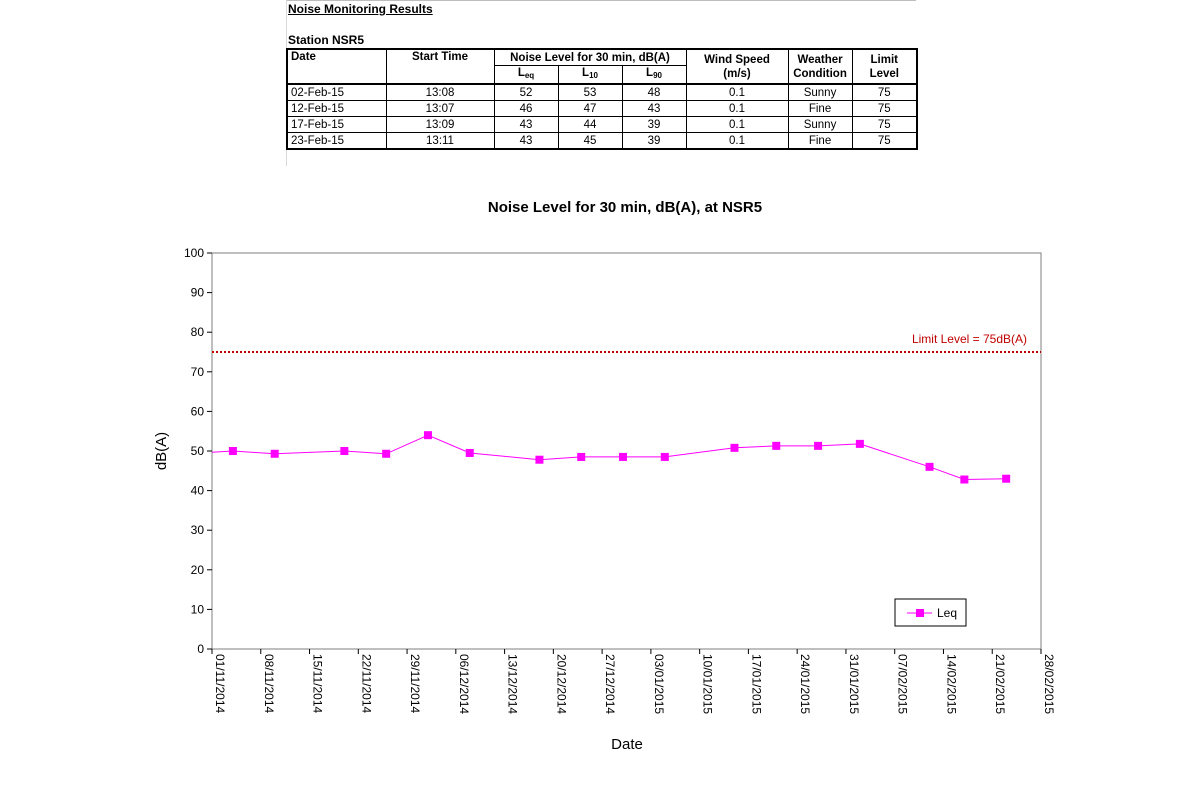  What do you see at coordinates (198, 332) in the screenshot?
I see `y-tick-label: 80` at bounding box center [198, 332].